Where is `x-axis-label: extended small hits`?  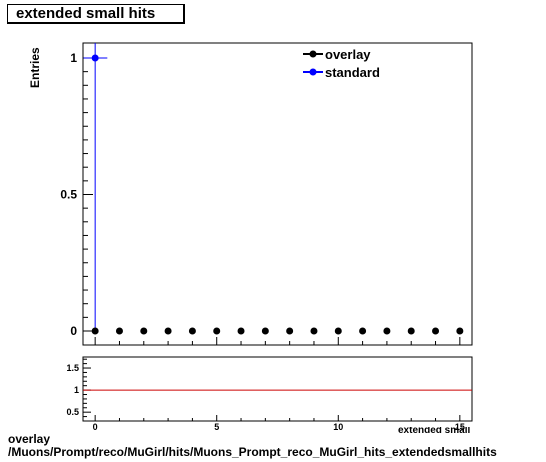
x-axis-label: extended small hits is located at coordinates (434, 431).